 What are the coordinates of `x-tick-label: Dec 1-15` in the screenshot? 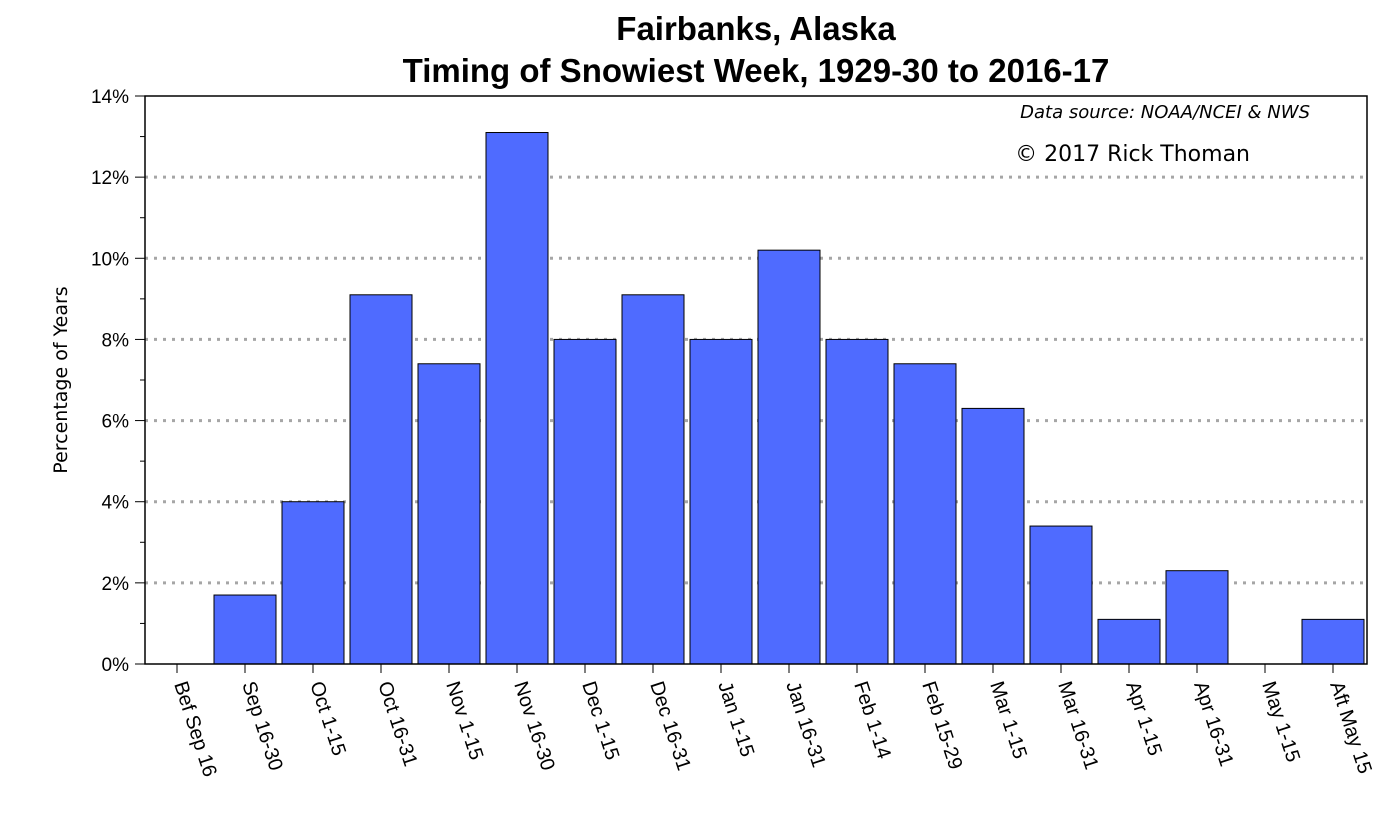 It's located at (600, 721).